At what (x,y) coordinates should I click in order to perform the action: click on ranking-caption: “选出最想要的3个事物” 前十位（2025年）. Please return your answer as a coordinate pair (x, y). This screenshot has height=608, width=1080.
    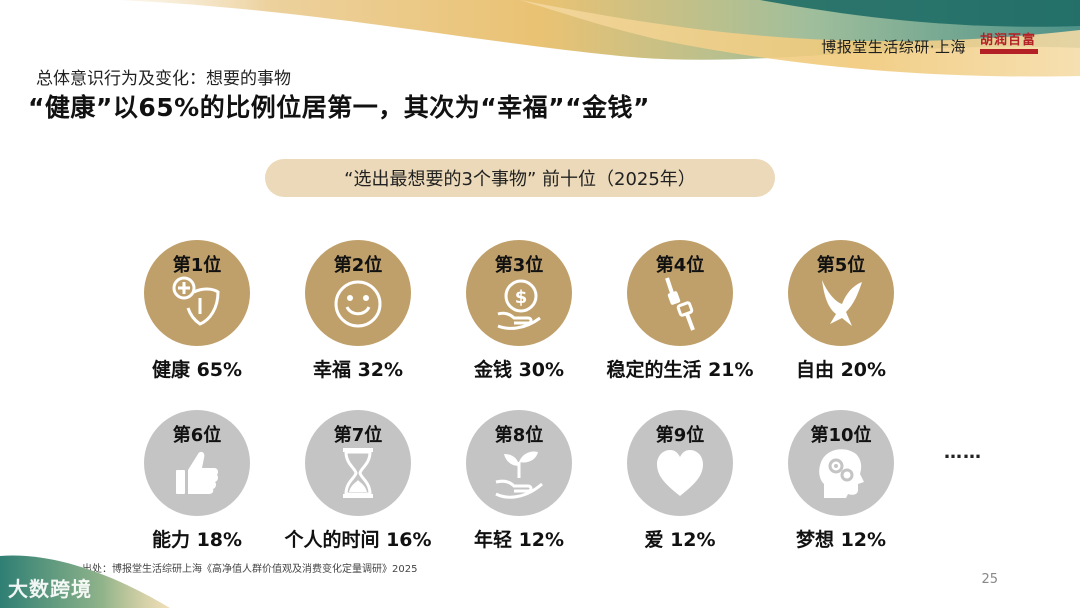
    Looking at the image, I should click on (520, 178).